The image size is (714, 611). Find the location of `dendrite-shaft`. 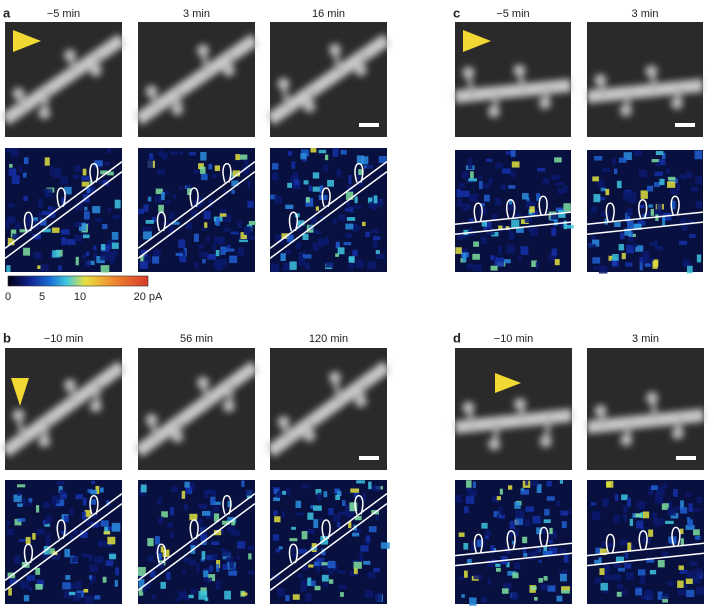

dendrite-shaft is located at coordinates (513, 91).